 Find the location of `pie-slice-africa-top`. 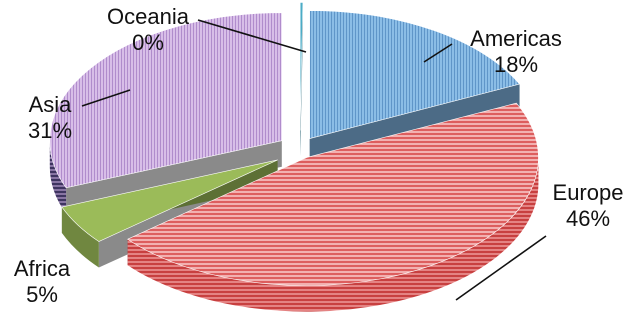

pie-slice-africa-top is located at coordinates (169, 200).